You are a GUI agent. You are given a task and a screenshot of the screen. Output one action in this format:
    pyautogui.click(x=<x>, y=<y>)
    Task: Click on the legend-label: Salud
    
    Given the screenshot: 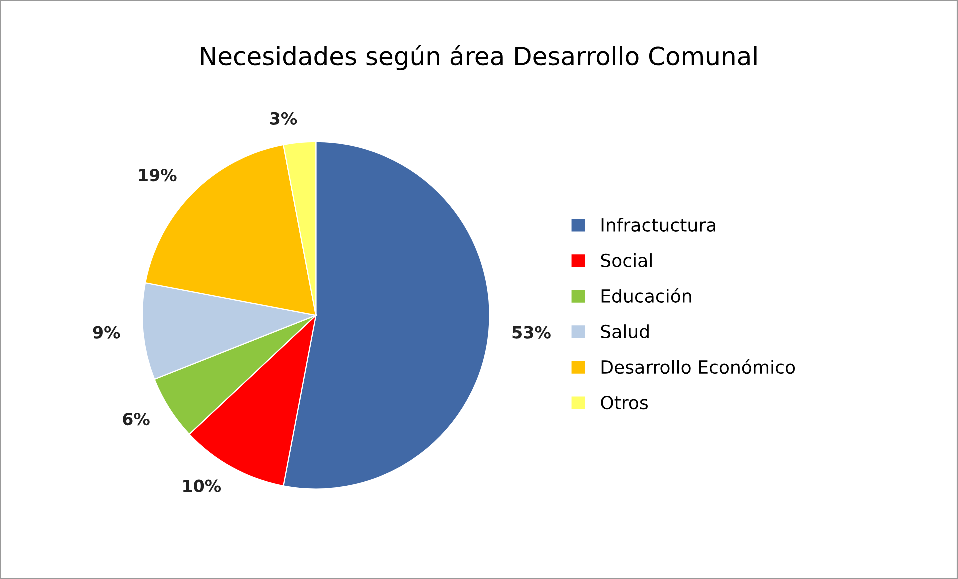 What is the action you would take?
    pyautogui.click(x=625, y=331)
    